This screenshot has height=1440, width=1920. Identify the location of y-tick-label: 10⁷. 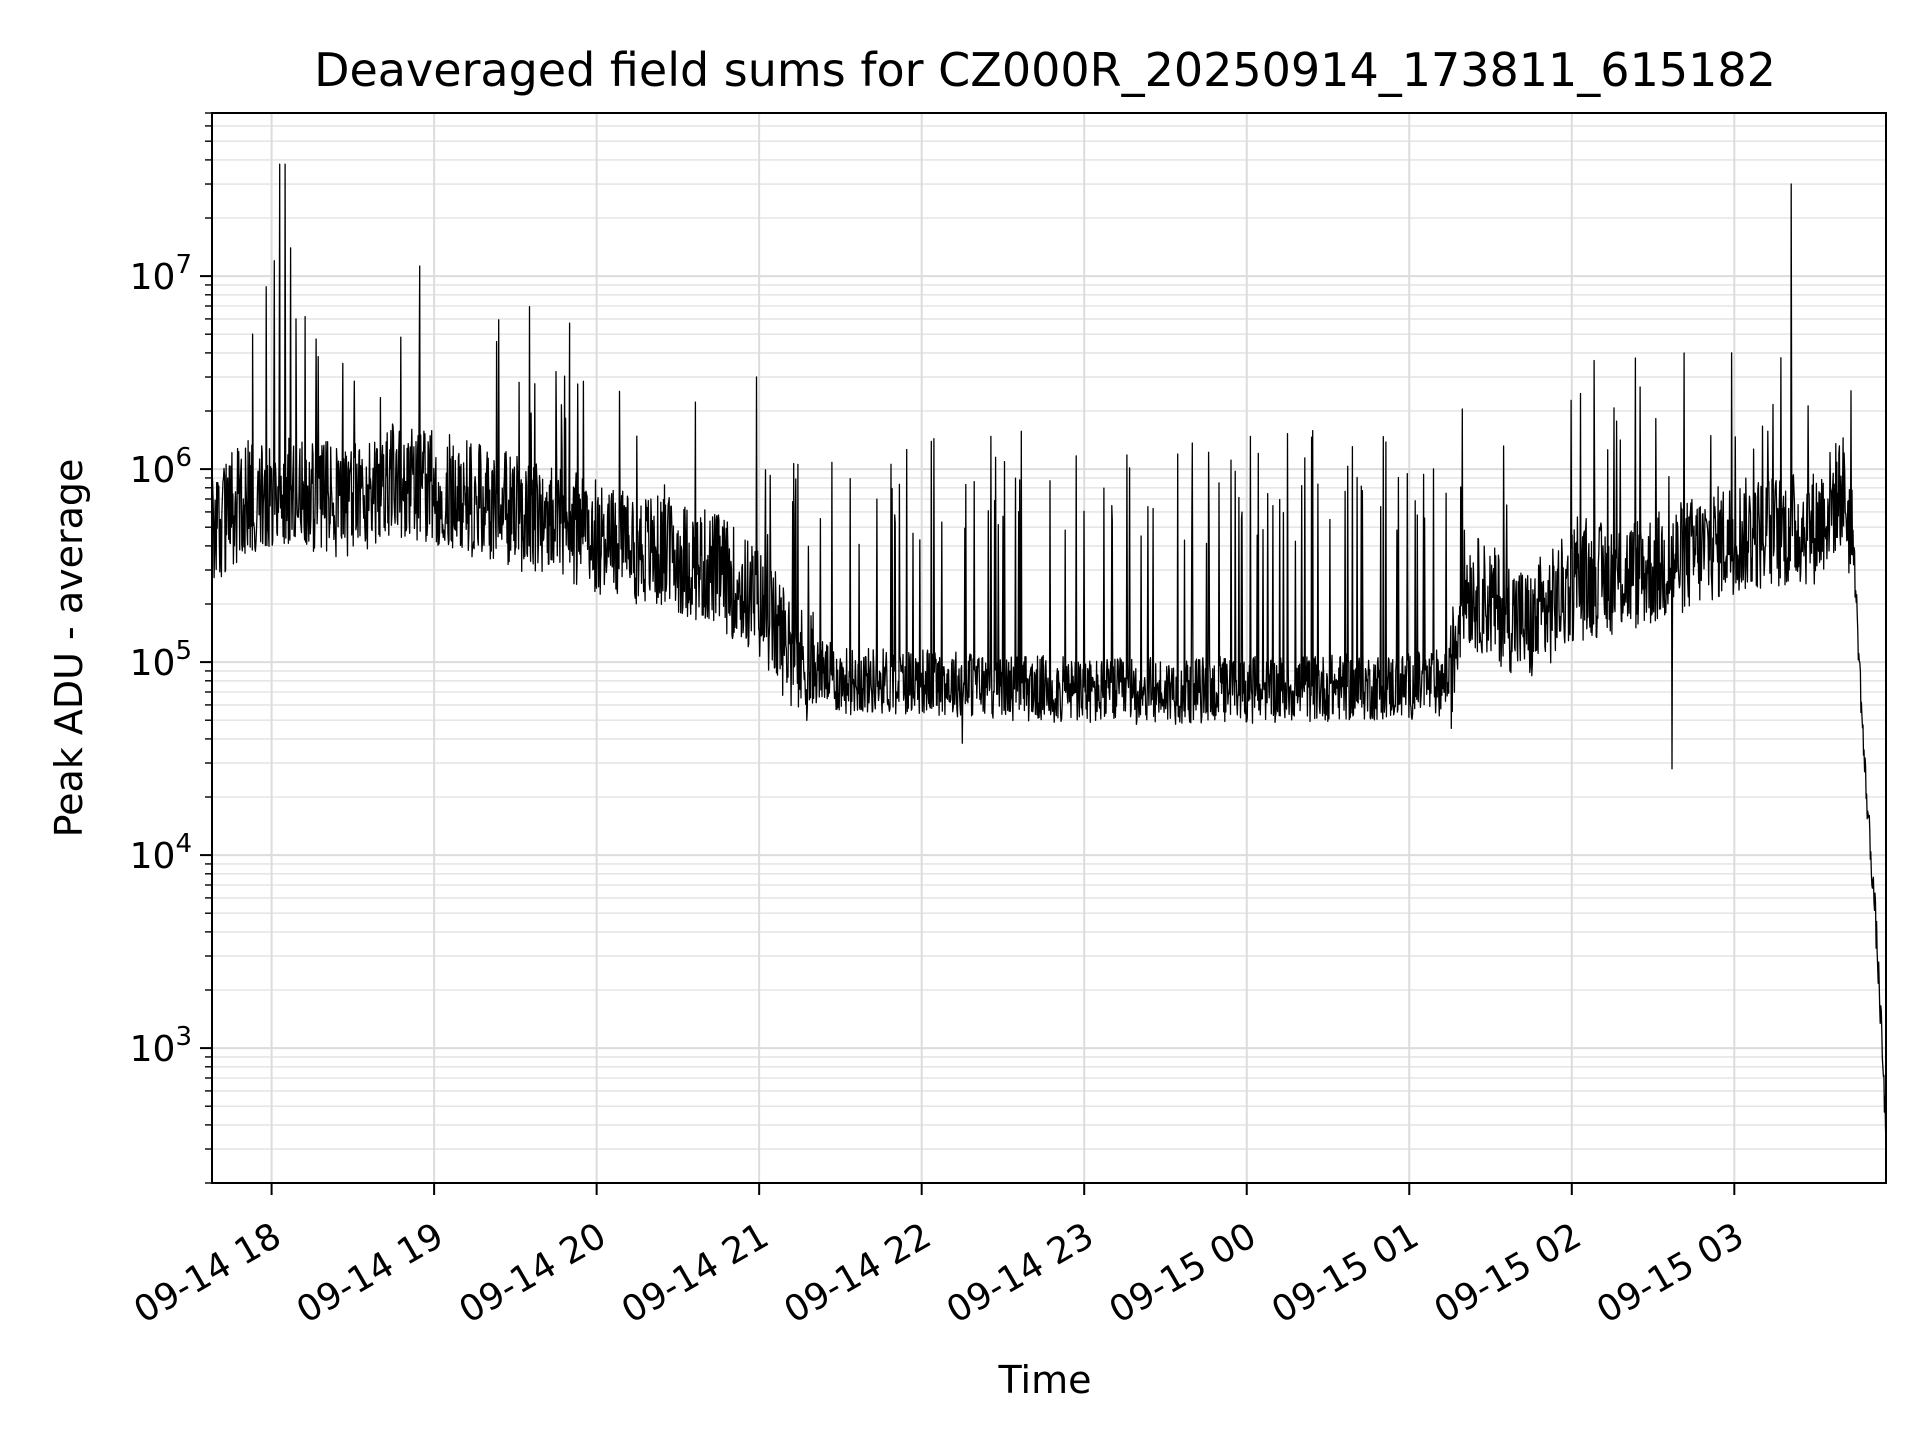
(161, 274).